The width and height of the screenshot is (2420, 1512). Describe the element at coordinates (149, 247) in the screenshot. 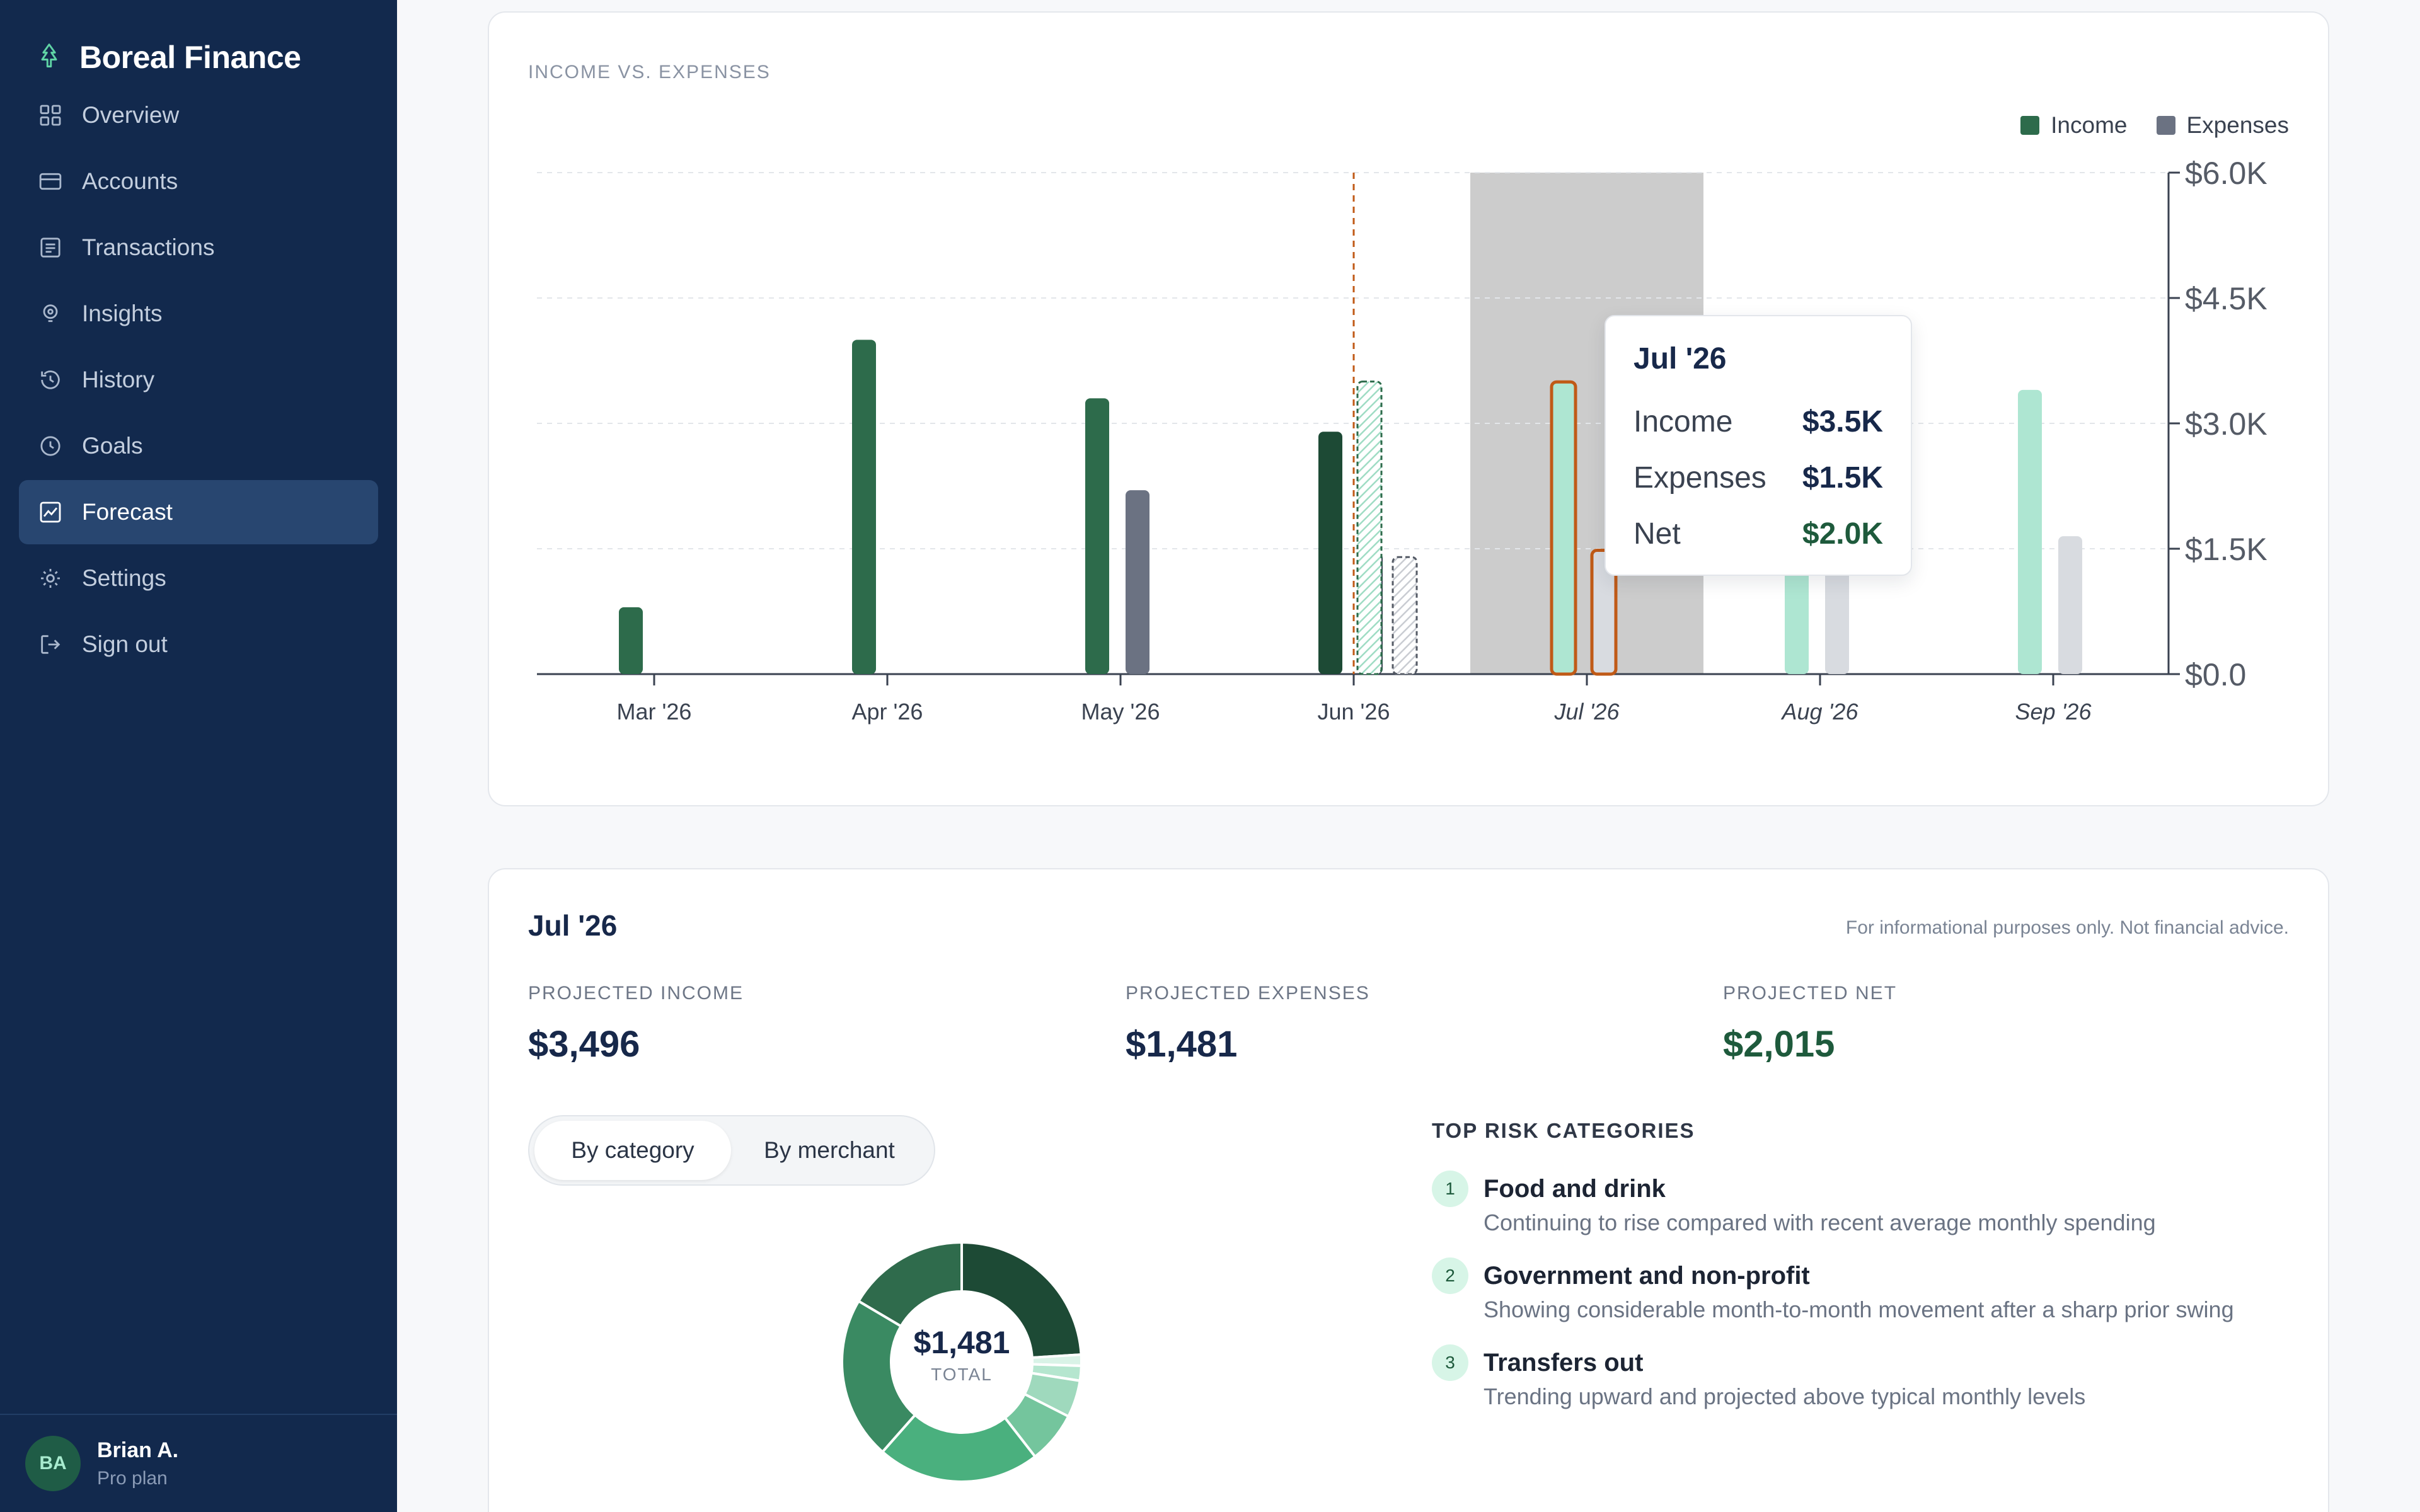

I see `sidebar-item-label: Transactions` at that location.